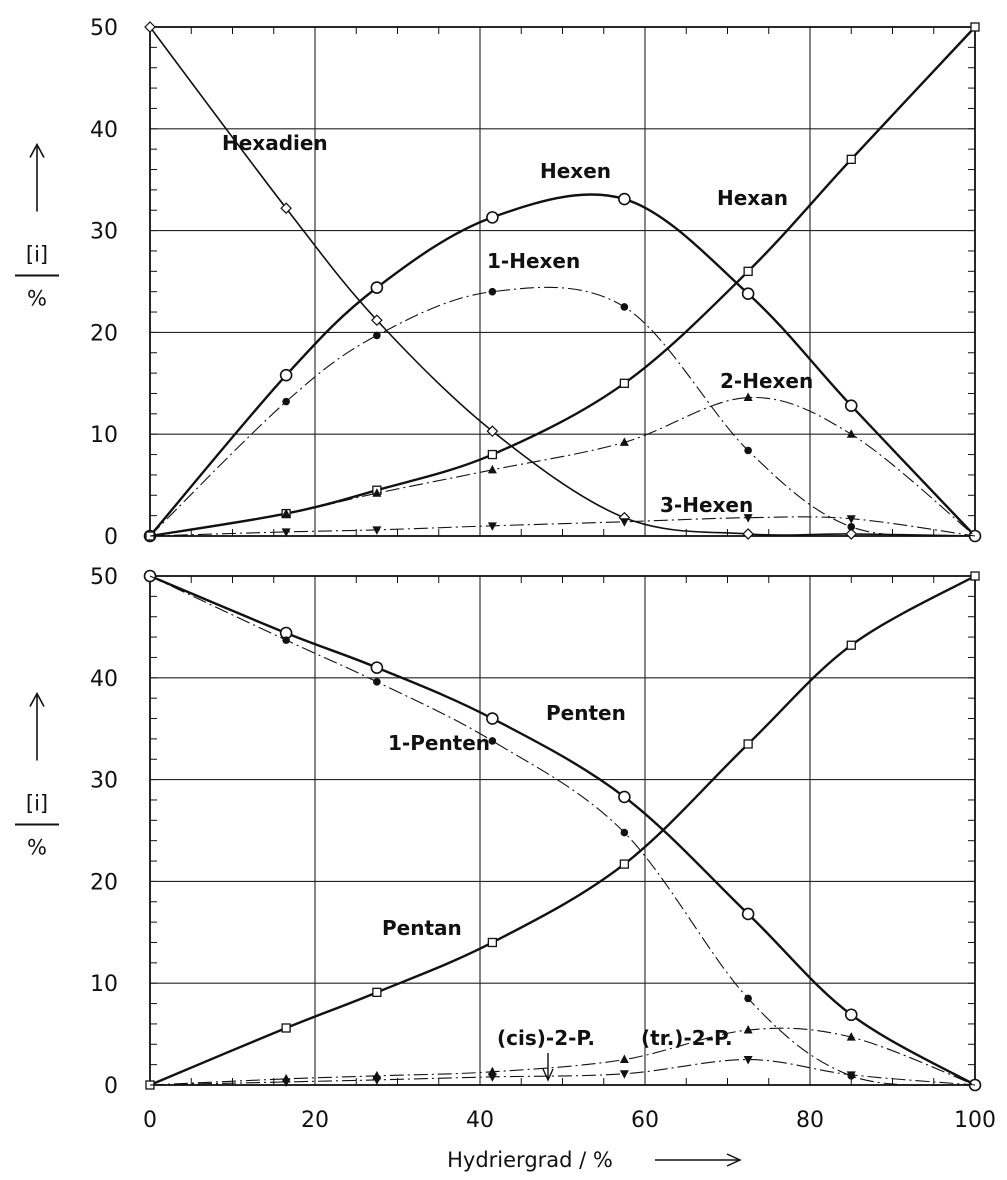 The width and height of the screenshot is (1007, 1180). Describe the element at coordinates (562, 464) in the screenshot. I see `series-2-hexen` at that location.